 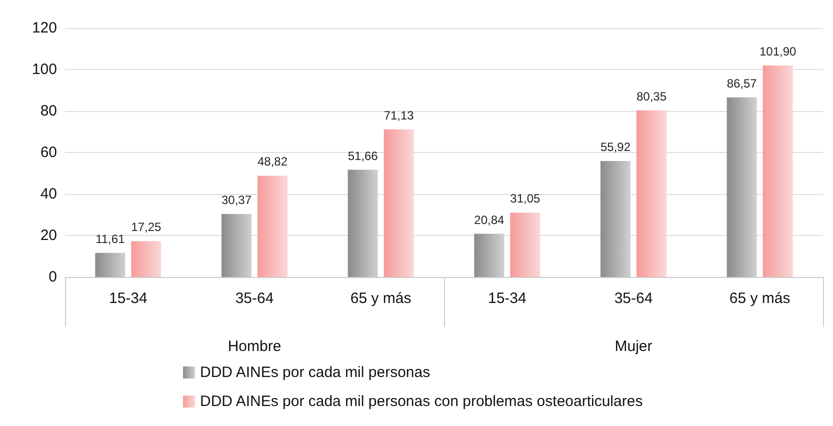 What do you see at coordinates (525, 199) in the screenshot?
I see `data-label: 31,05` at bounding box center [525, 199].